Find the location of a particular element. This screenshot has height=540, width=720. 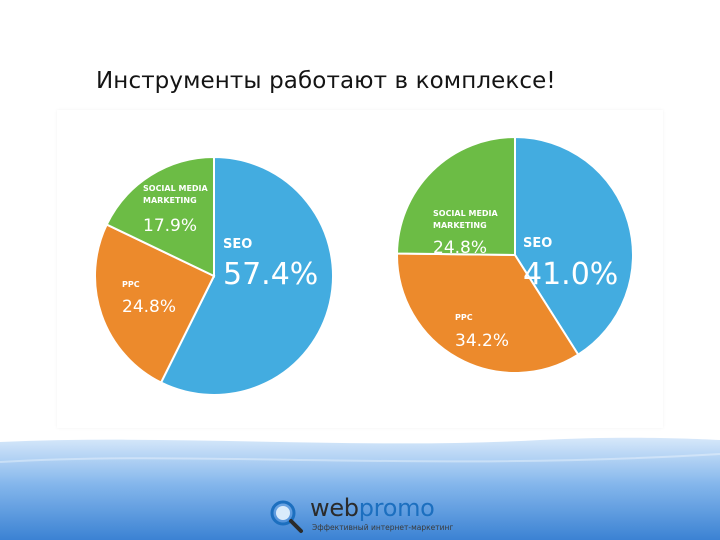

brand-name: webpromo is located at coordinates (372, 508).